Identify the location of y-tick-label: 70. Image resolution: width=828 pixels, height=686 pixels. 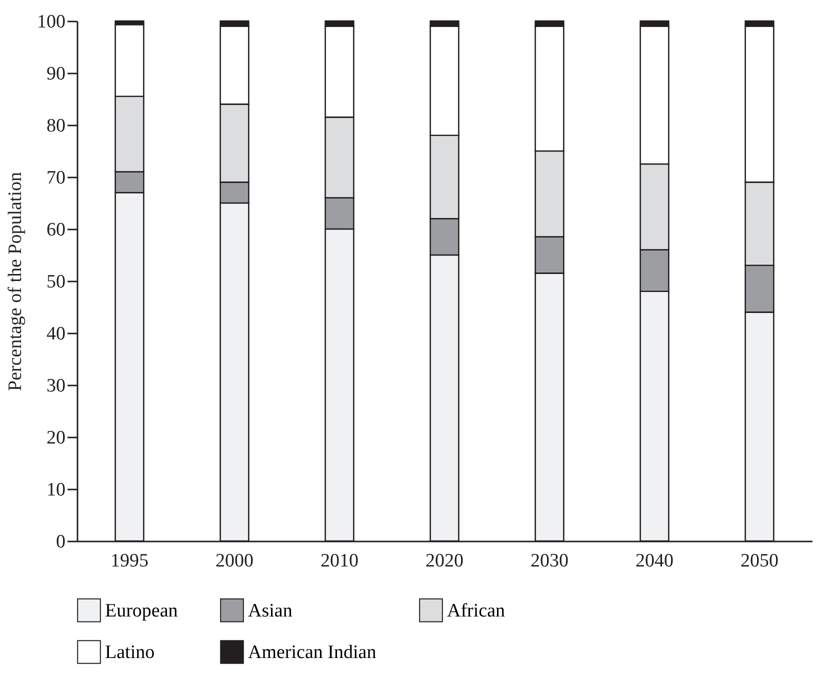
(56, 178).